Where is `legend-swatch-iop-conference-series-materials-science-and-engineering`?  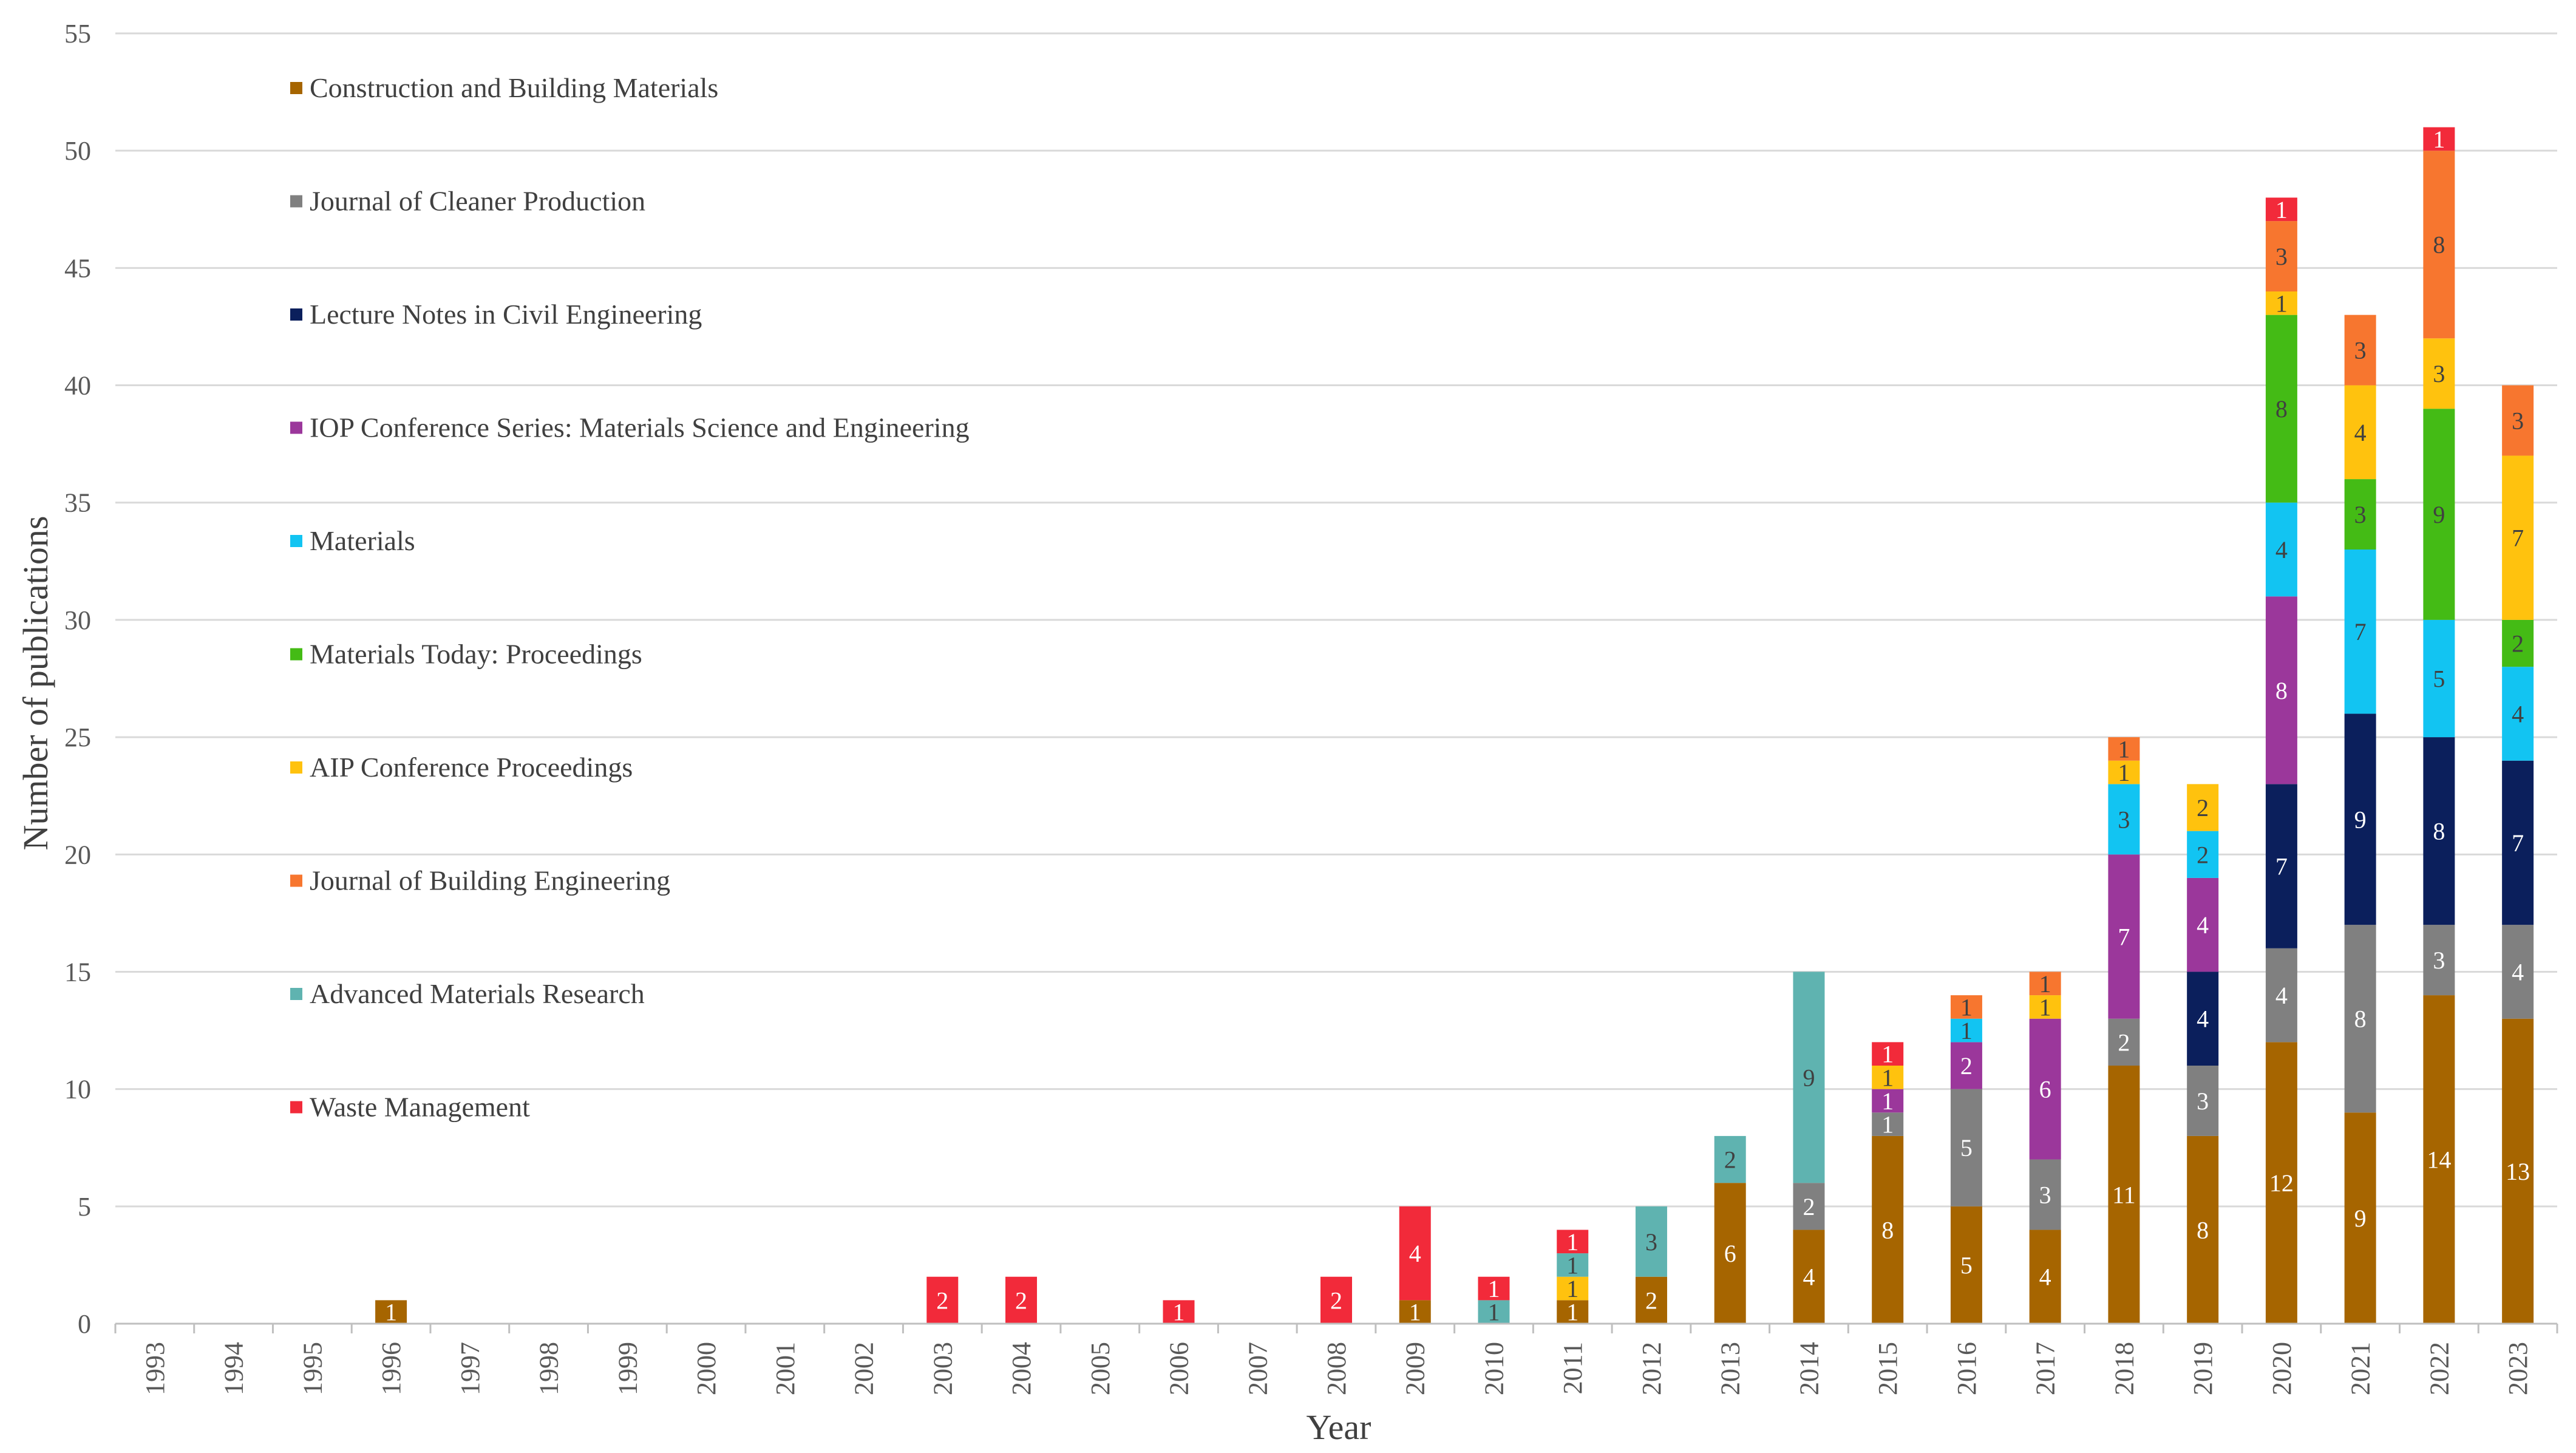 legend-swatch-iop-conference-series-materials-science-and-engineering is located at coordinates (296, 427).